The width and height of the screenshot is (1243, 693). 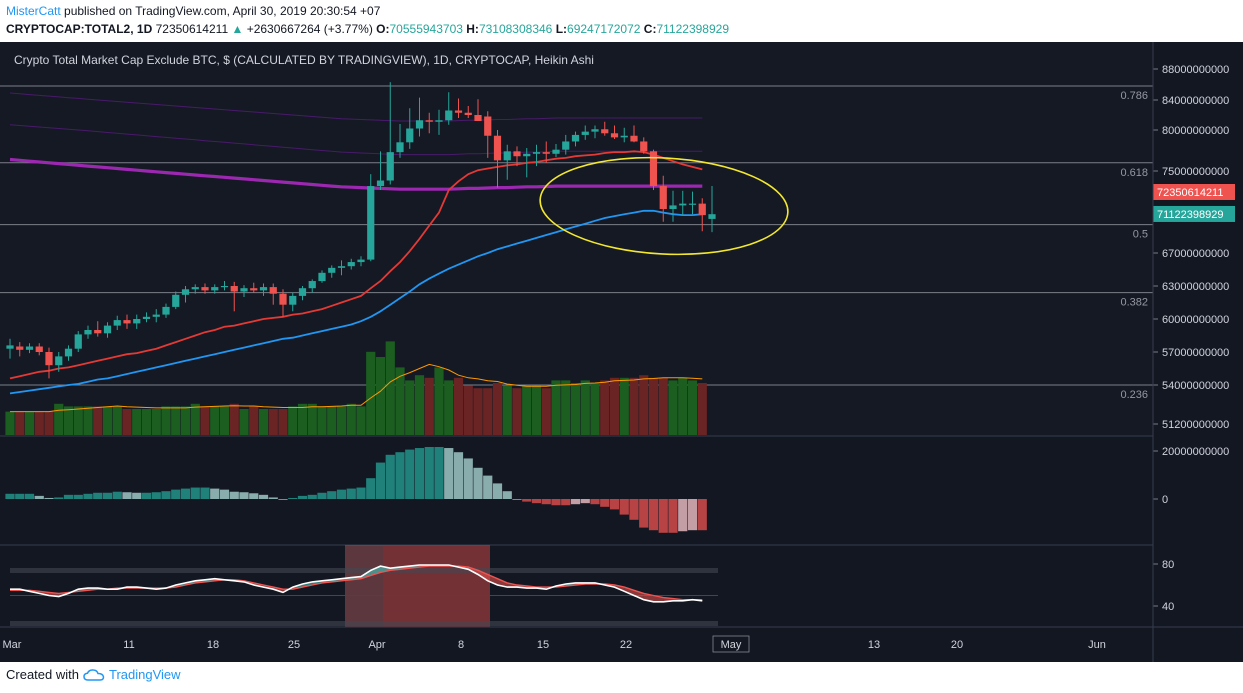 I want to click on time-axis-label: 11, so click(x=128, y=645).